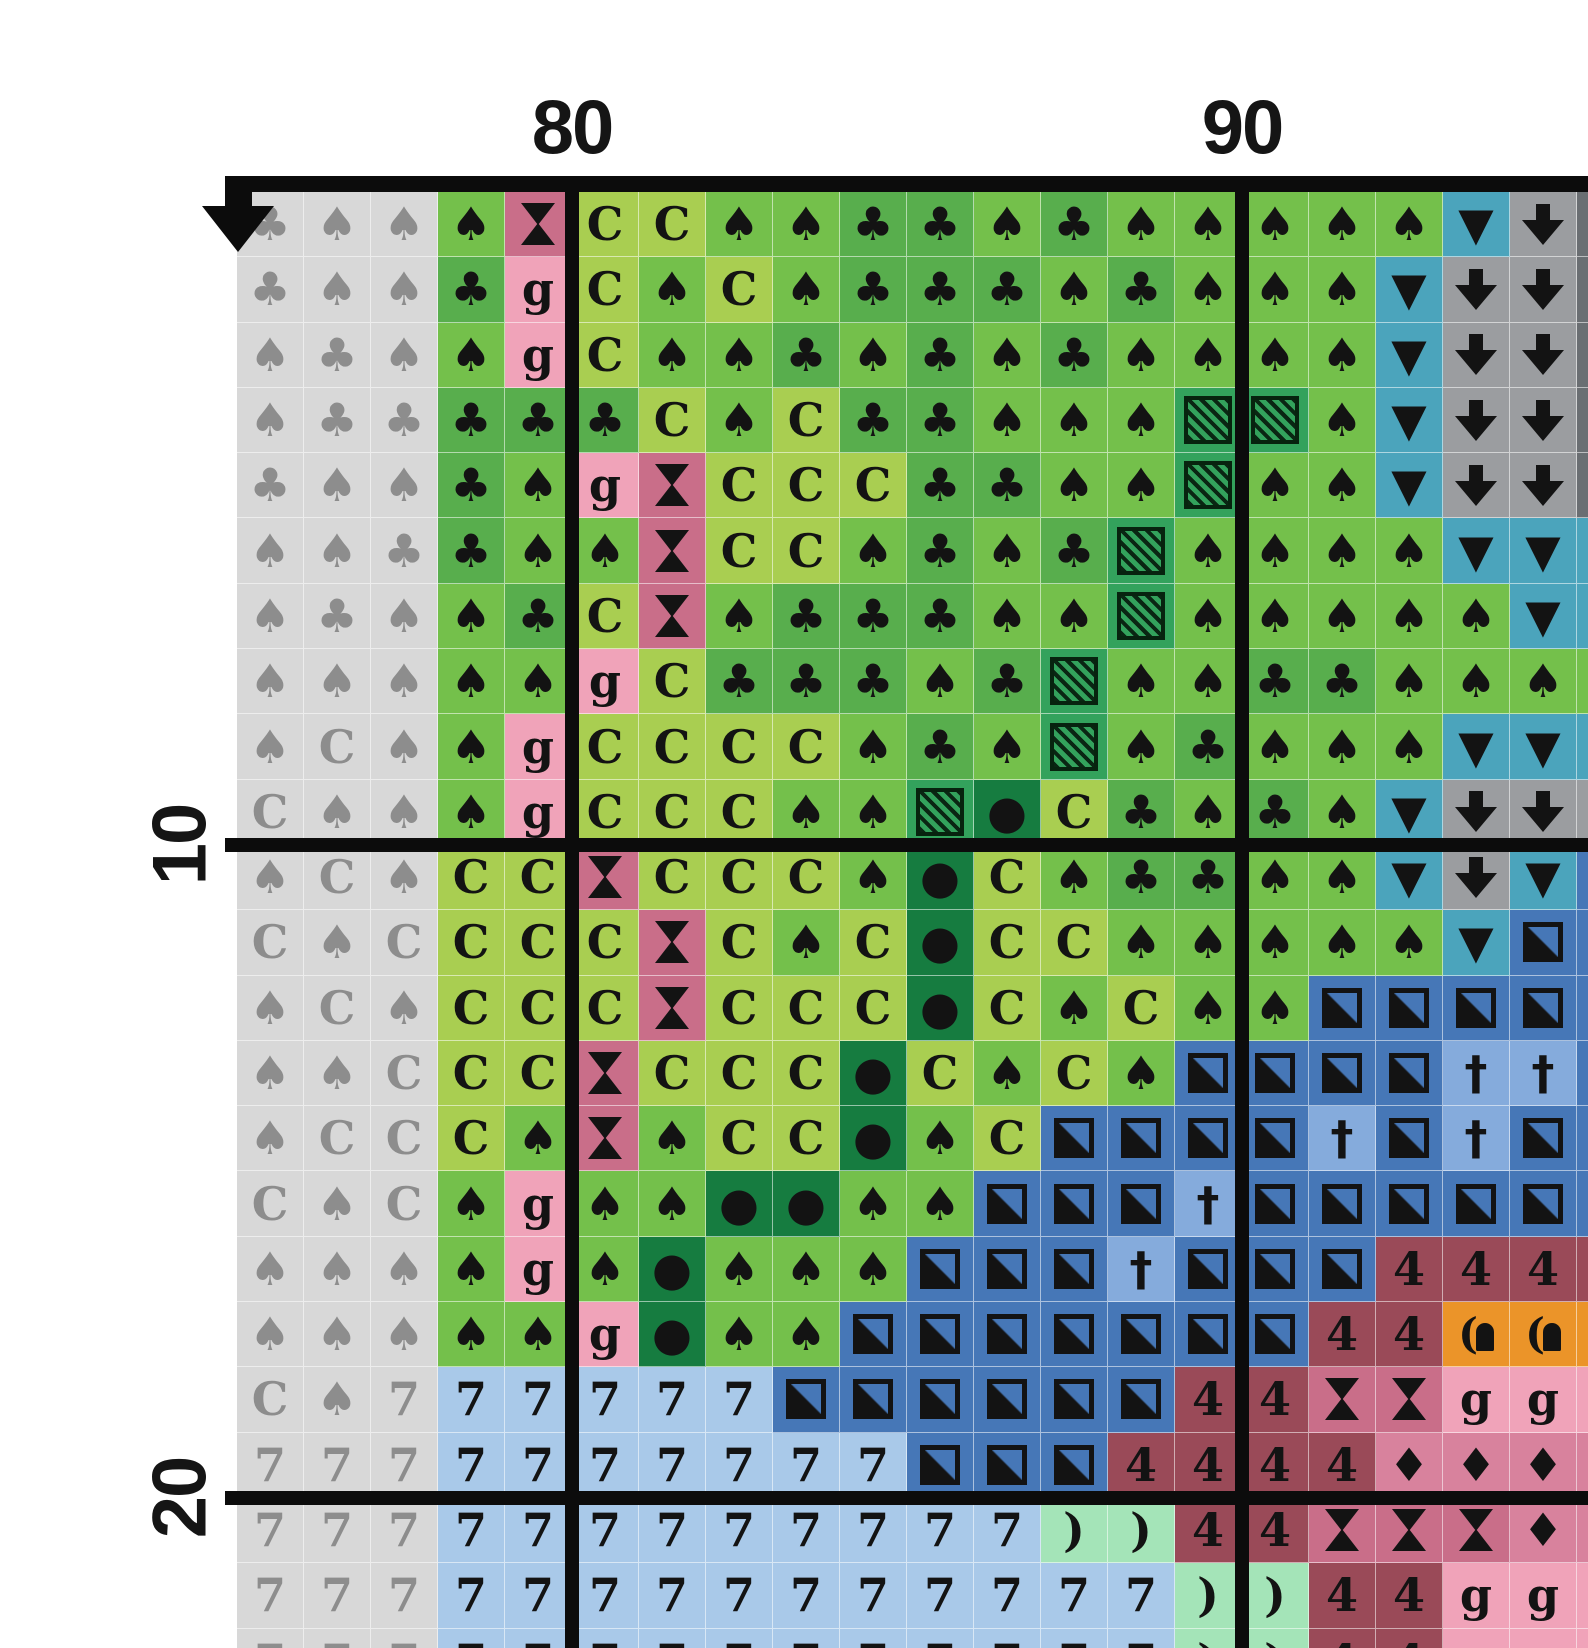 This screenshot has height=1648, width=1588. What do you see at coordinates (1409, 486) in the screenshot?
I see `pattern-cell: ▼` at bounding box center [1409, 486].